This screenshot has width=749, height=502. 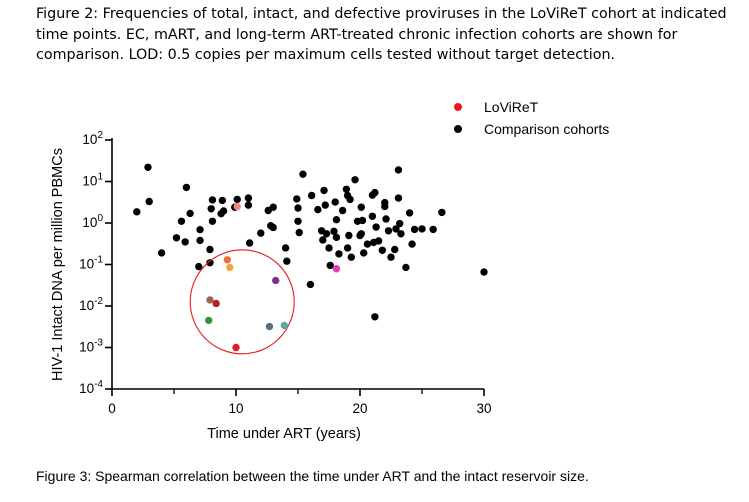 What do you see at coordinates (91, 346) in the screenshot?
I see `y-tick-label: 10⁻³` at bounding box center [91, 346].